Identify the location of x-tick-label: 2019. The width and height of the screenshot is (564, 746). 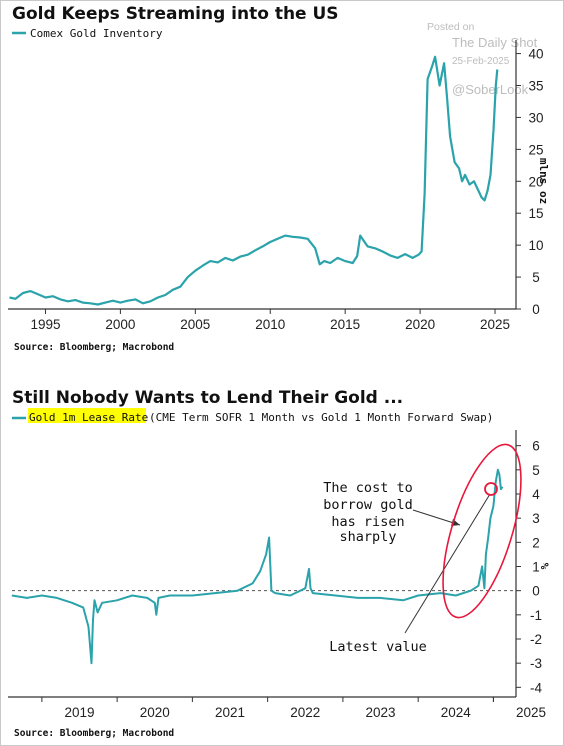
(79, 712).